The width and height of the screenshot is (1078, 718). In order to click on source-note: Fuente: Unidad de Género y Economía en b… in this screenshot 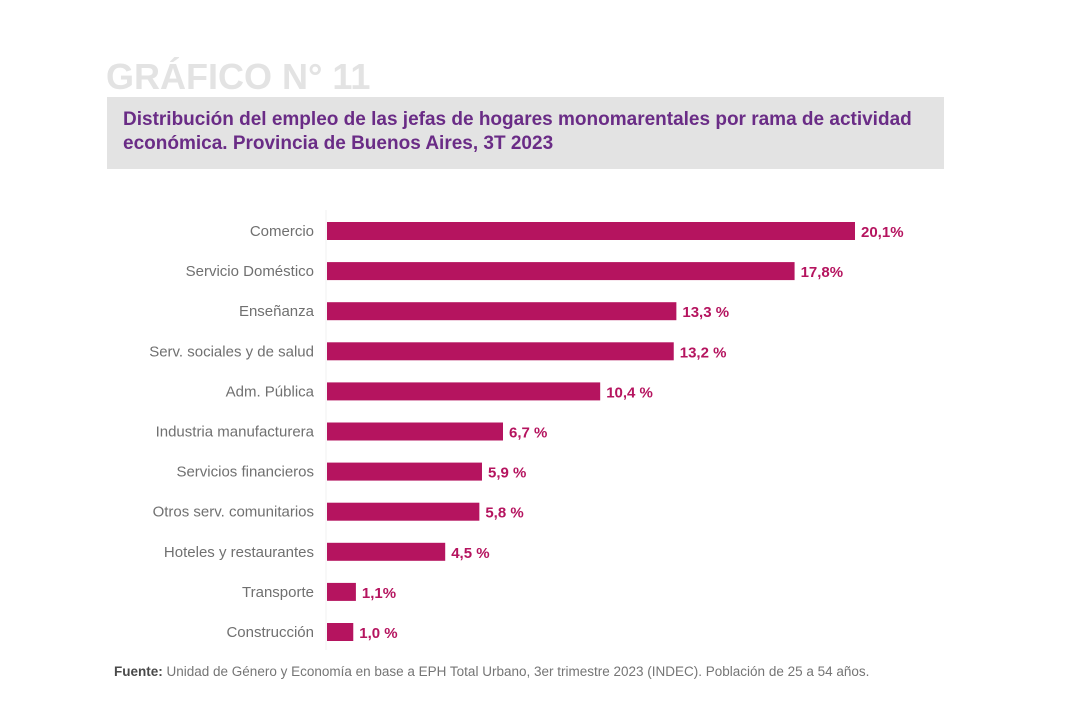, I will do `click(491, 671)`.